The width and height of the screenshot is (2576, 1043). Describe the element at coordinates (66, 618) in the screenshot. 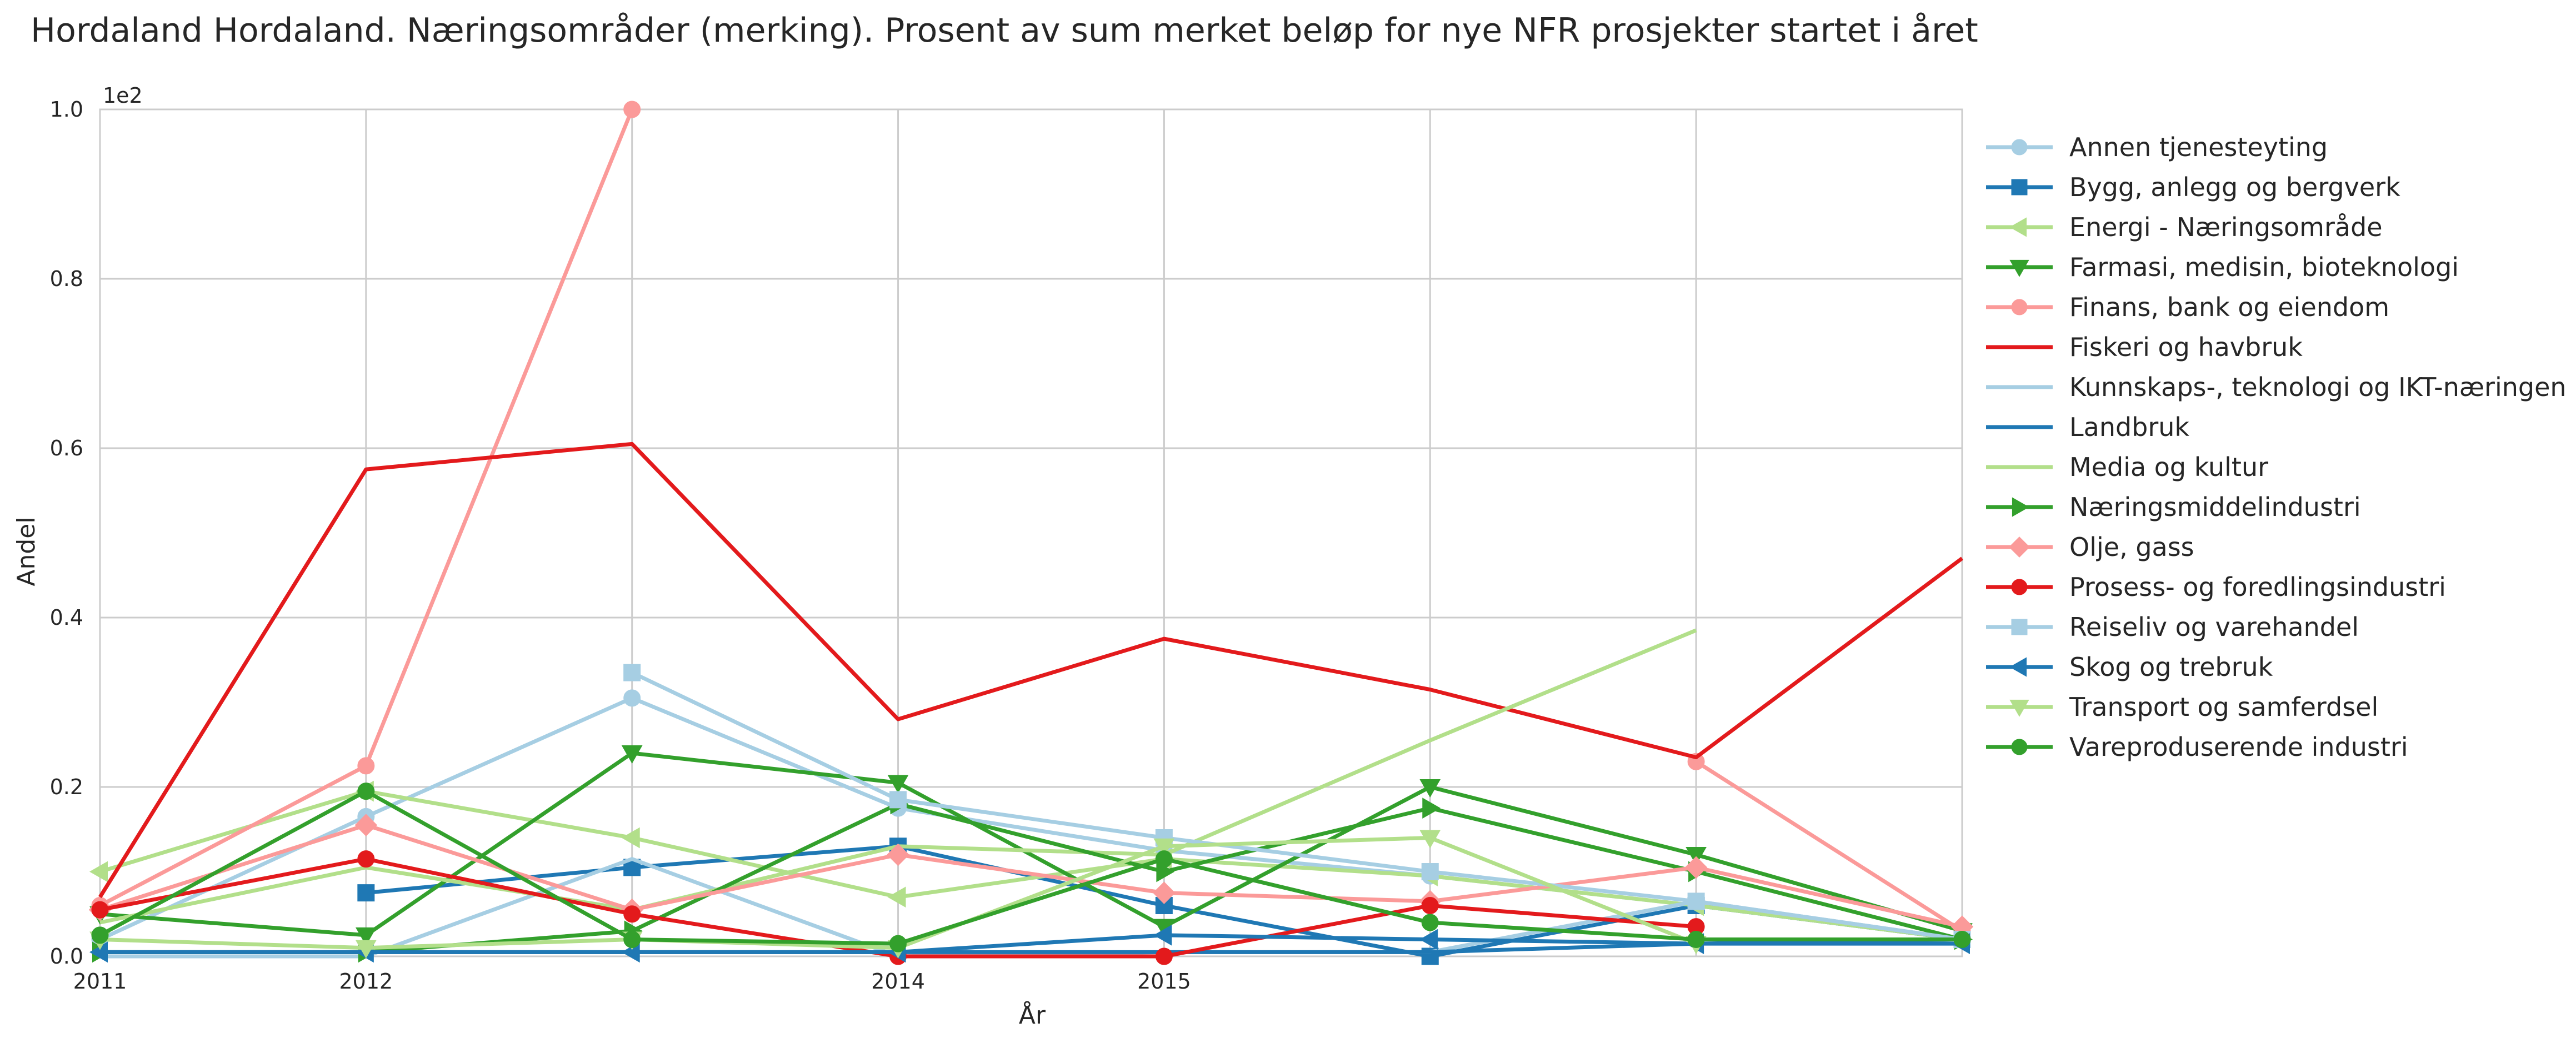

I see `y-tick-label: 0.4` at that location.